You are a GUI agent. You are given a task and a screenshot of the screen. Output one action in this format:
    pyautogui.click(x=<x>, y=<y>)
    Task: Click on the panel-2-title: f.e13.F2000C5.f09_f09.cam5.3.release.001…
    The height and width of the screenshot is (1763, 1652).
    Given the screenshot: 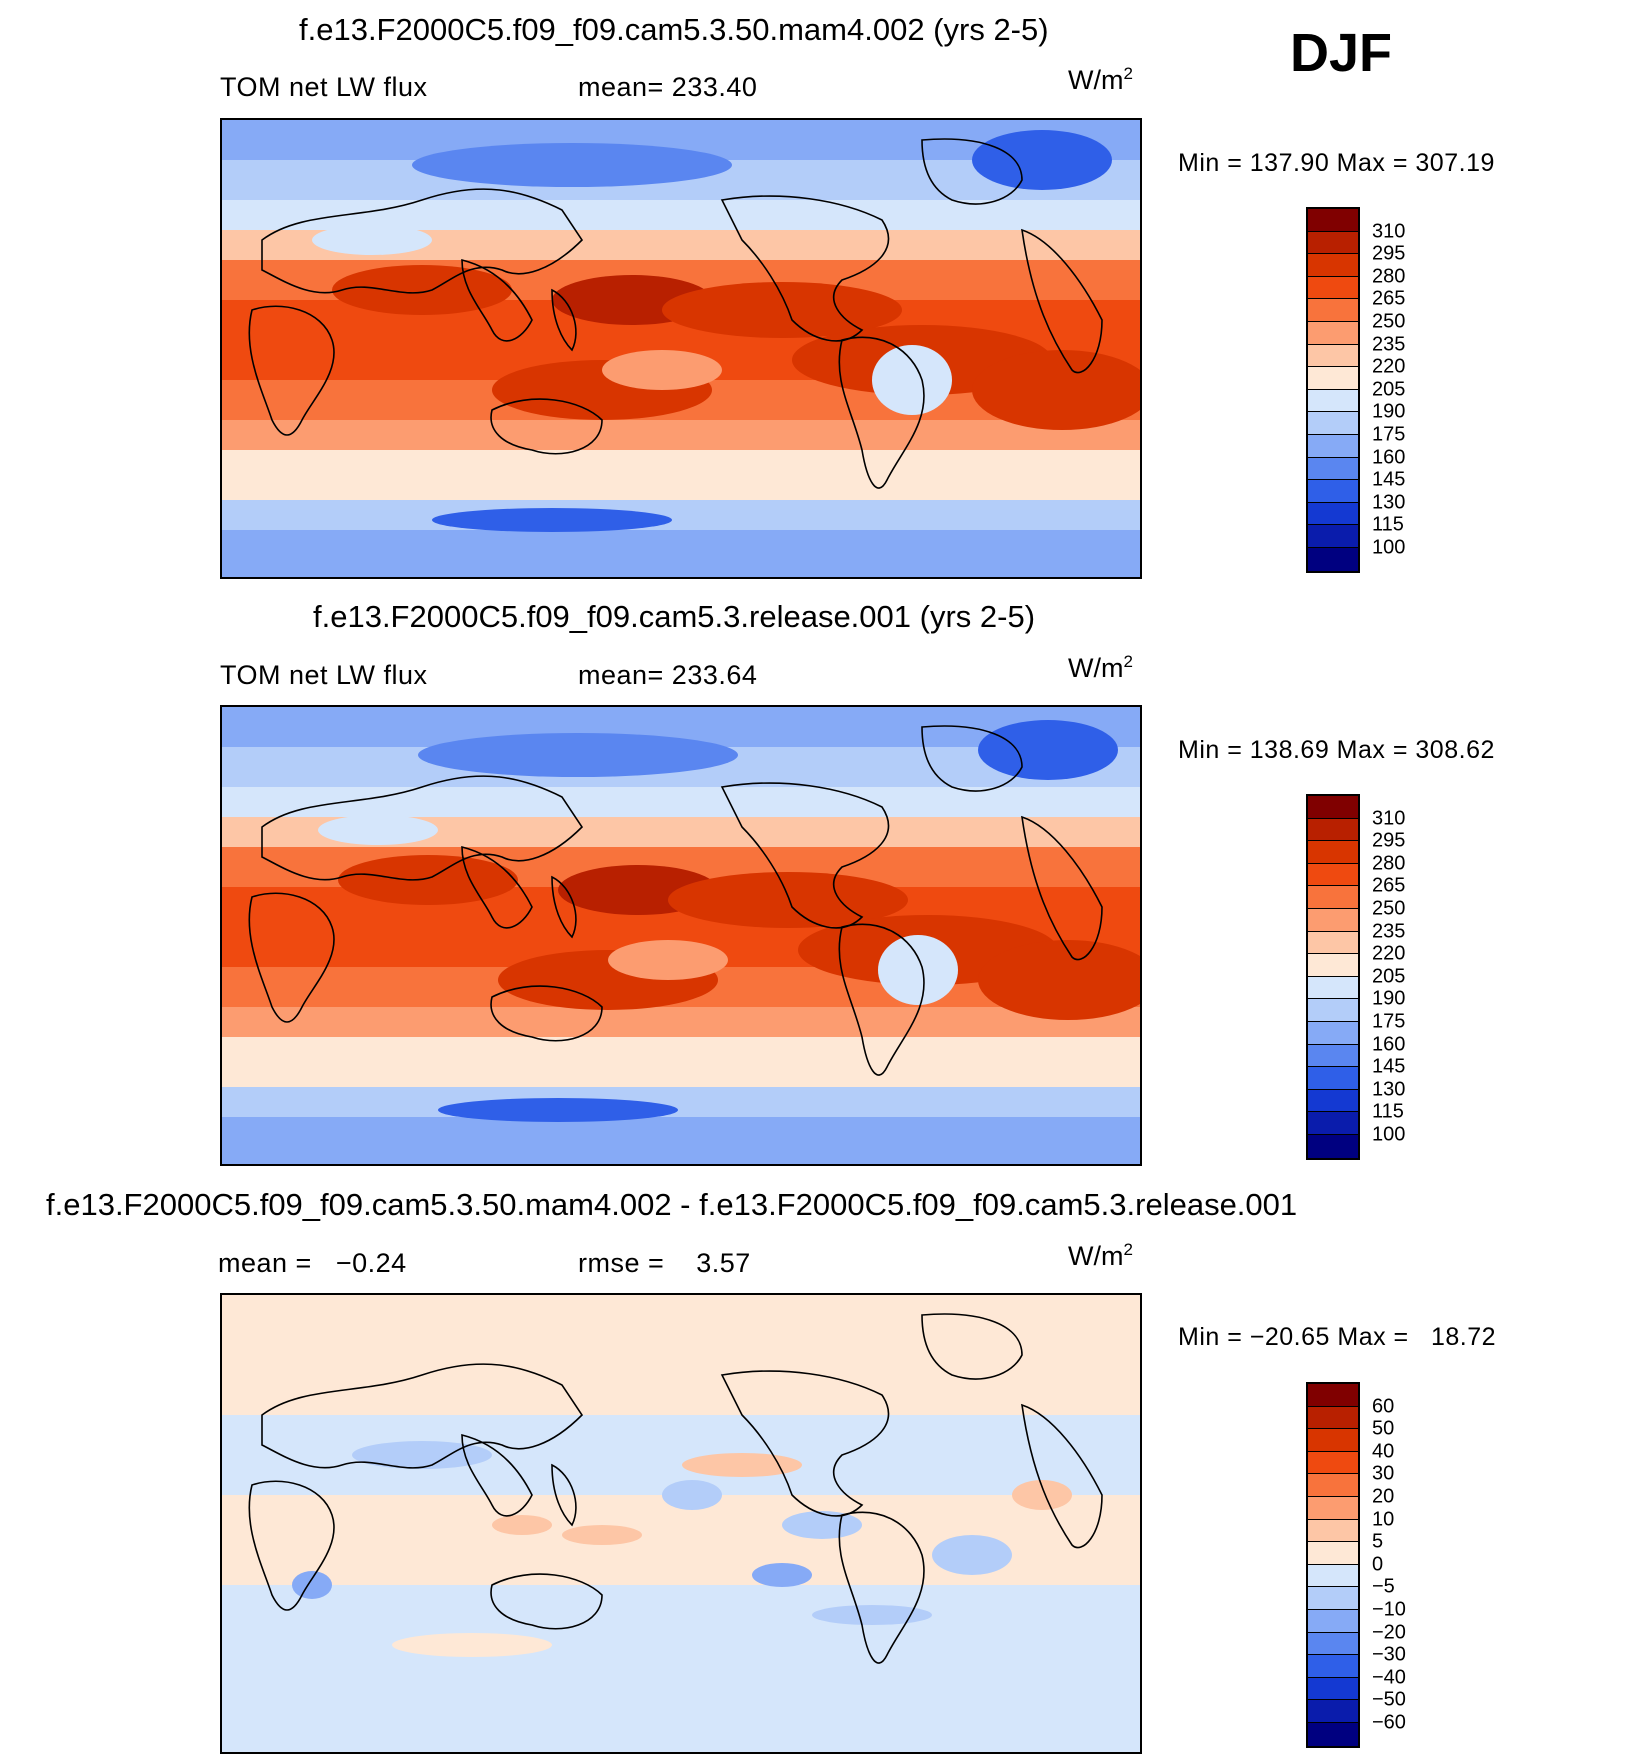 What is the action you would take?
    pyautogui.click(x=674, y=616)
    